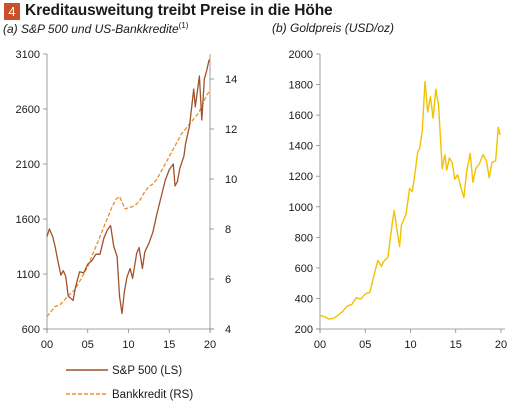 This screenshot has height=403, width=514. What do you see at coordinates (28, 220) in the screenshot?
I see `chart-a-left-tick-label: 1600` at bounding box center [28, 220].